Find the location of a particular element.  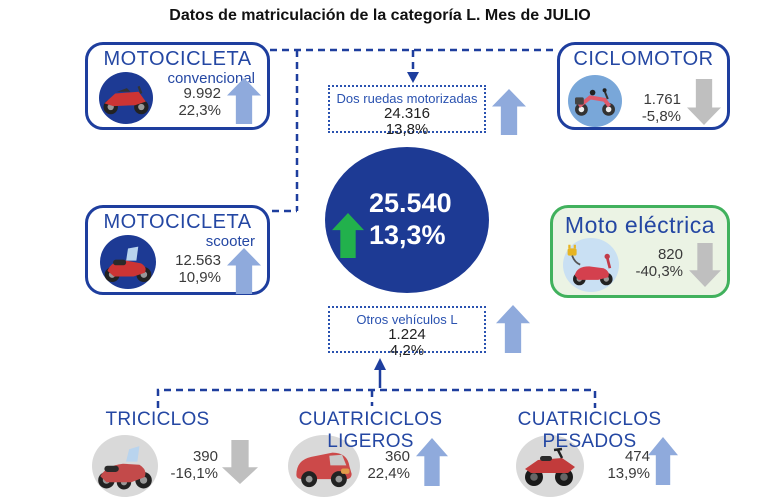

value: 1.224 is located at coordinates (407, 334).